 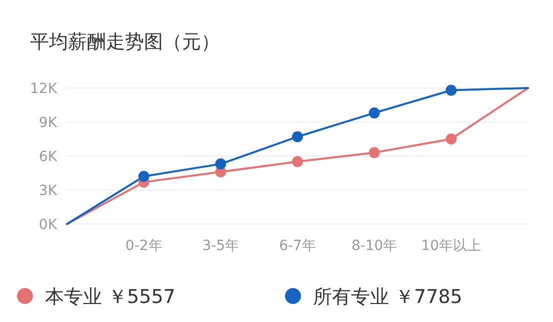 I want to click on x-tick-label: 10年以上, so click(x=451, y=246).